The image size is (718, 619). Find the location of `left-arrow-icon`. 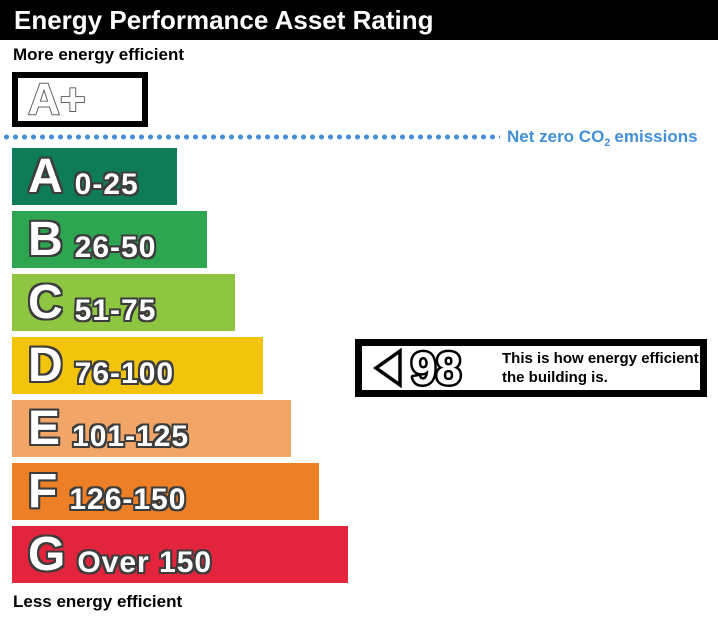

left-arrow-icon is located at coordinates (387, 368).